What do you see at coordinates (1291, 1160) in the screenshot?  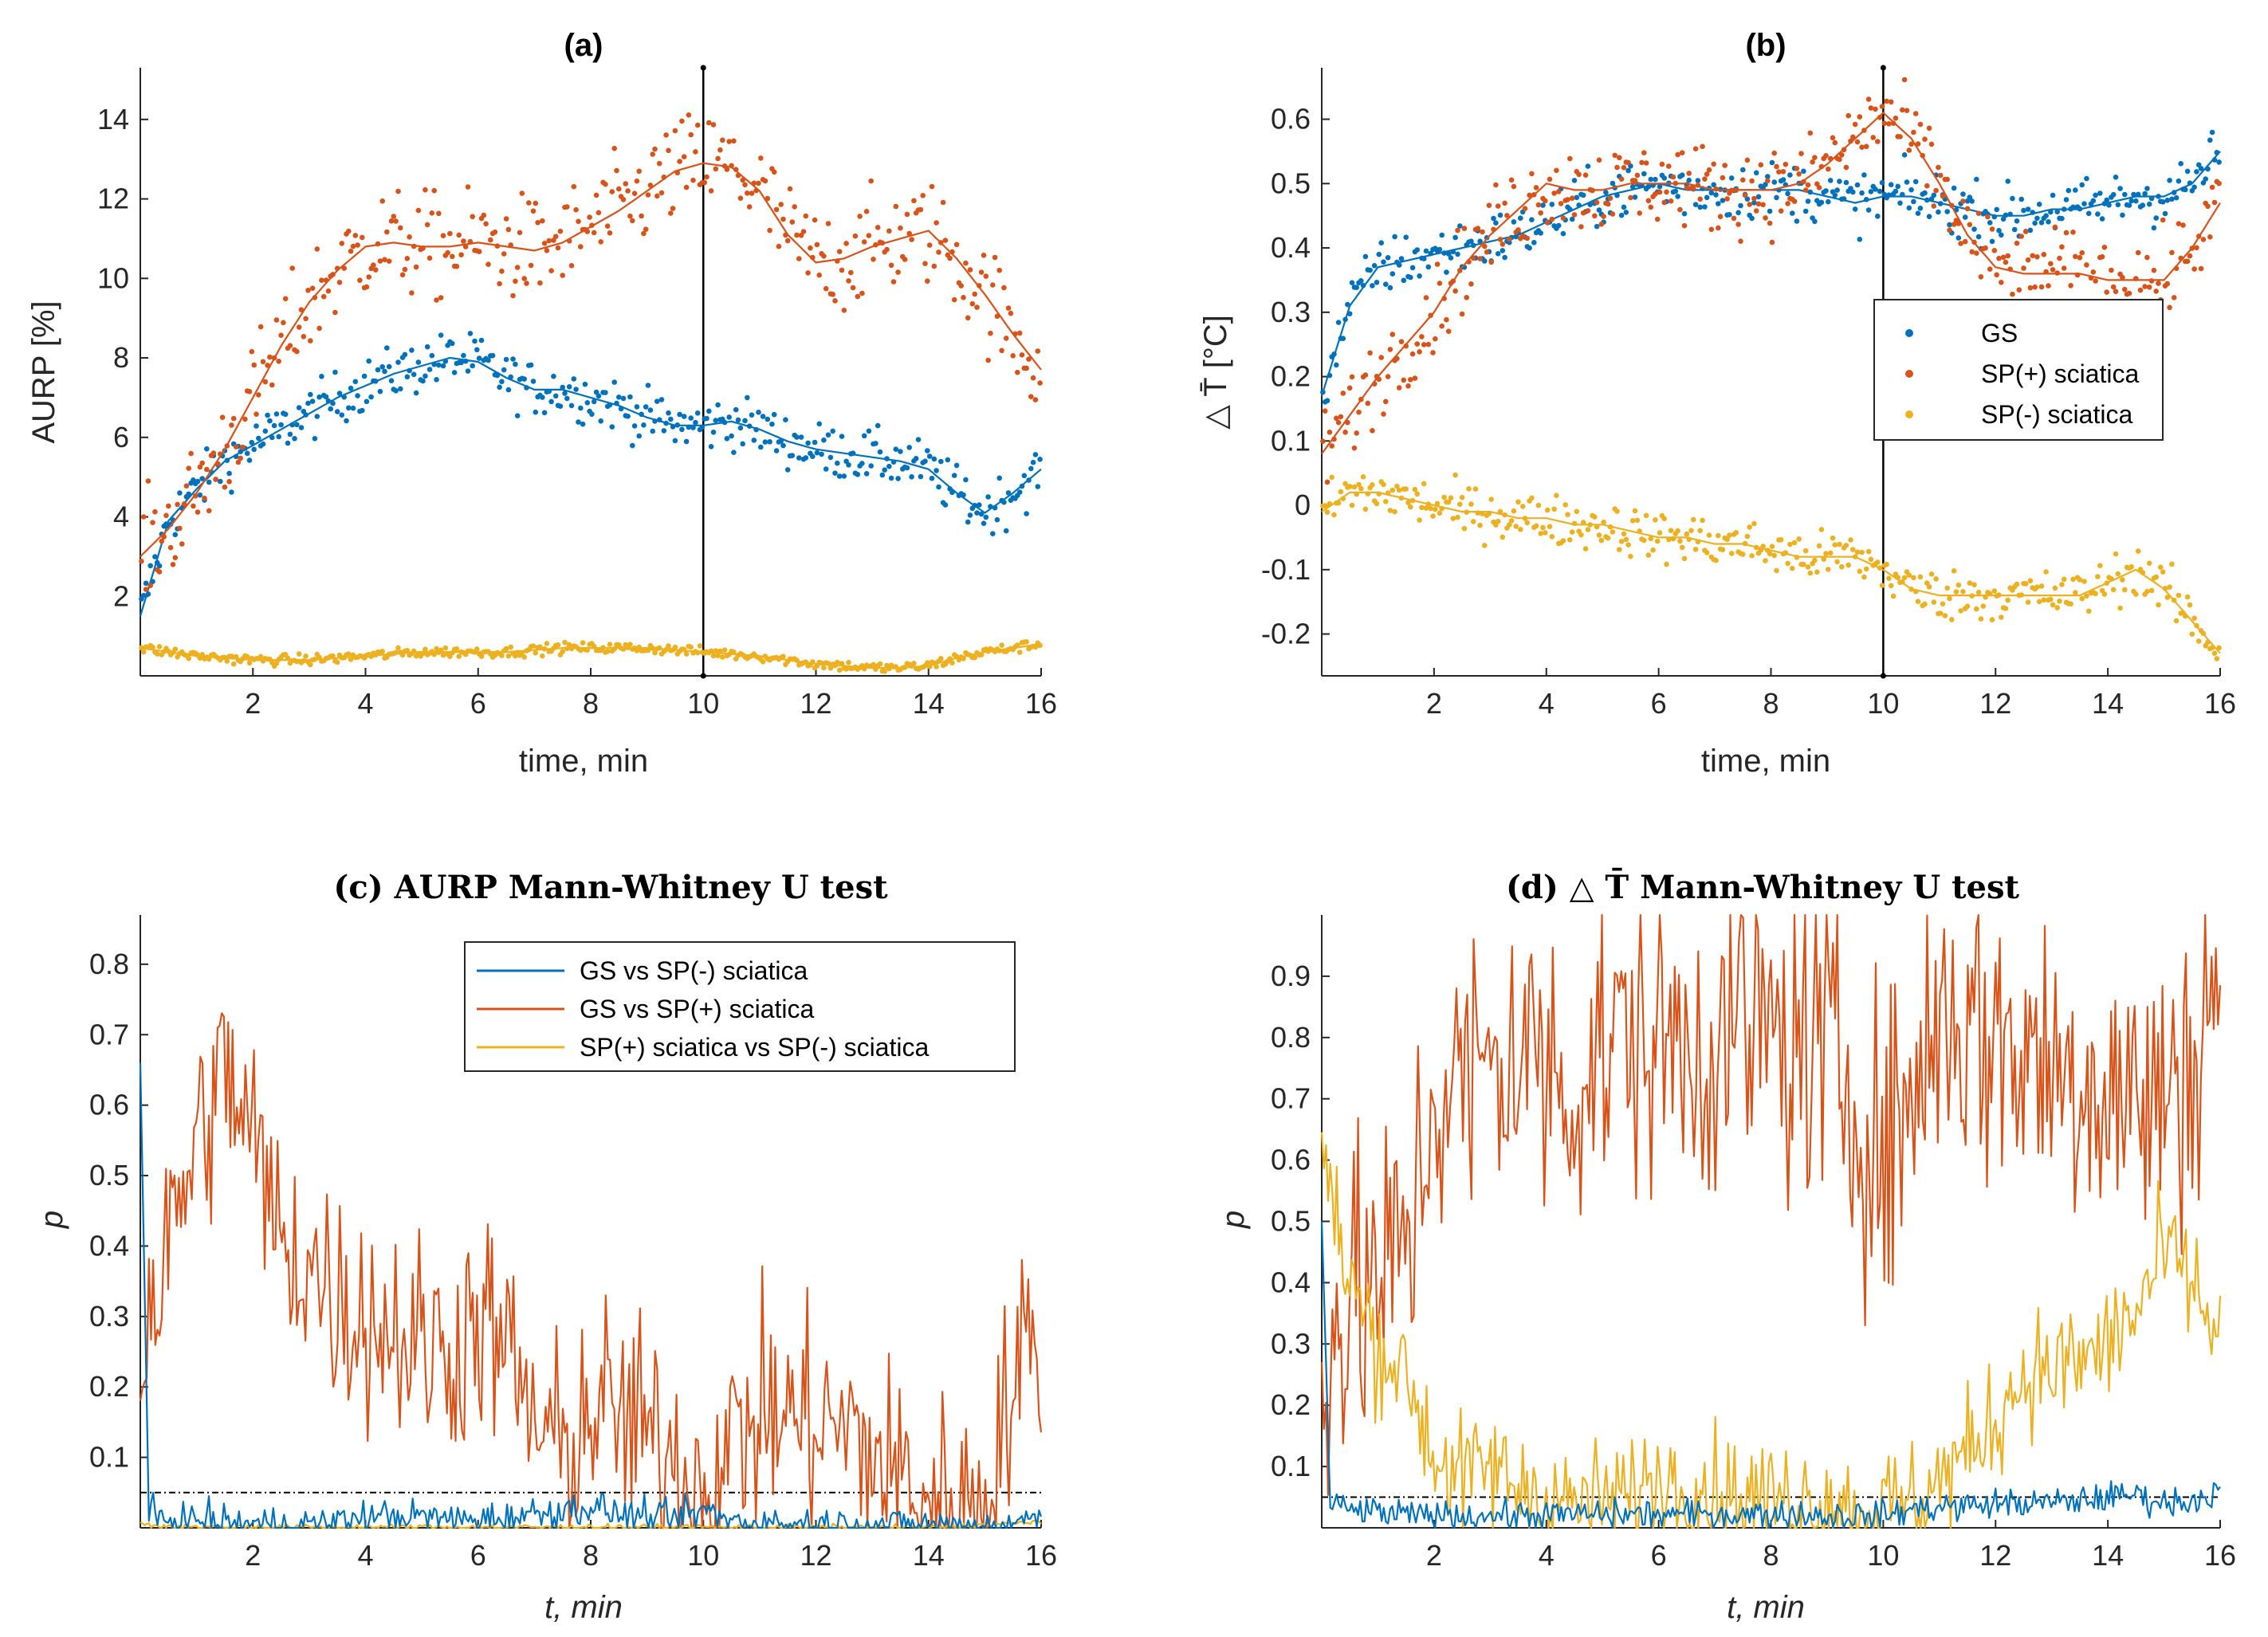 I see `y-tick-label: 0.6` at bounding box center [1291, 1160].